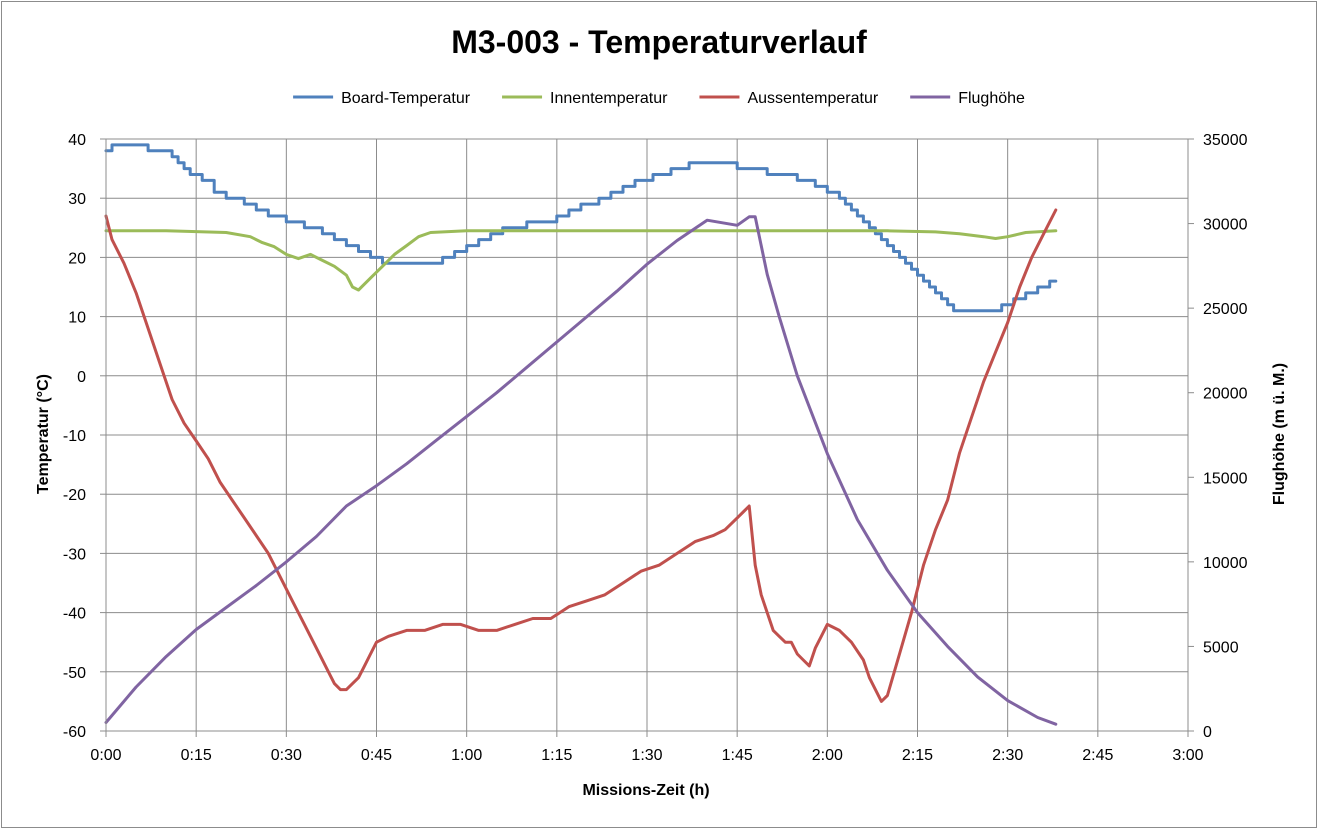 The height and width of the screenshot is (829, 1318). I want to click on legend-item-aussentemperatur: Aussentemperatur, so click(789, 98).